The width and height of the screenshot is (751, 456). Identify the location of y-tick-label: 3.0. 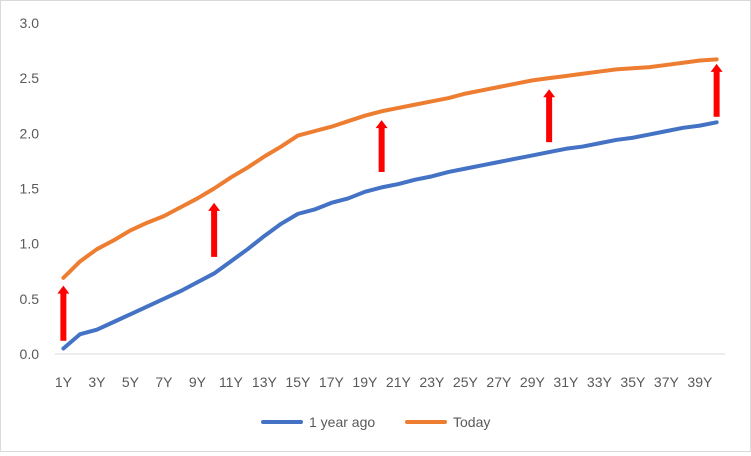
(30, 23).